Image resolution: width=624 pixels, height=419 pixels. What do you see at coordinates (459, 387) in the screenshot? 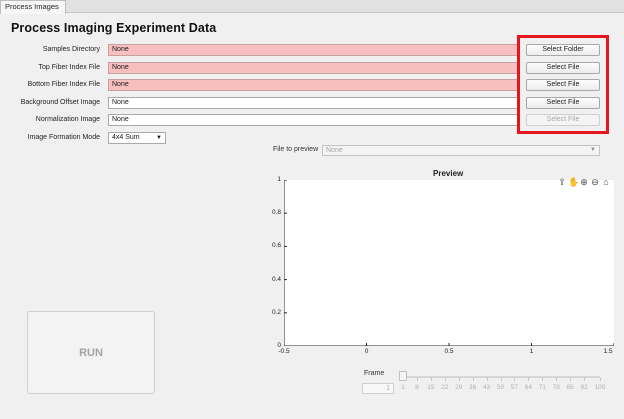
I see `slider-tick-label: 29` at bounding box center [459, 387].